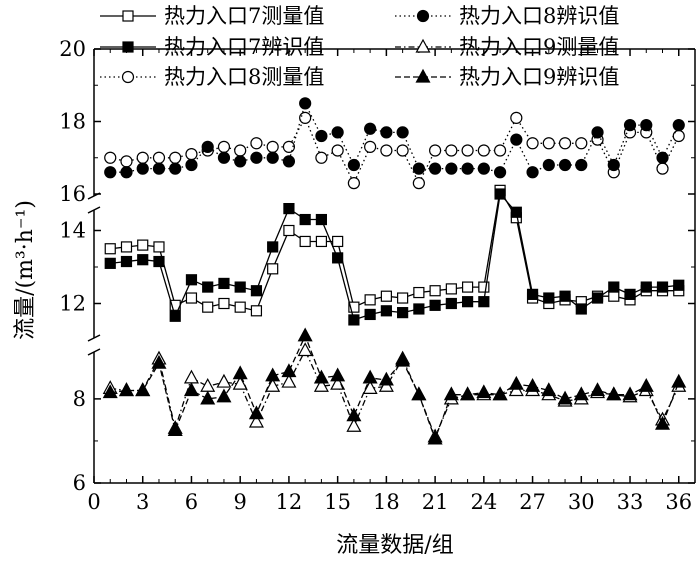 The height and width of the screenshot is (565, 700). I want to click on legend-entry: 热力入口9辨识值, so click(507, 77).